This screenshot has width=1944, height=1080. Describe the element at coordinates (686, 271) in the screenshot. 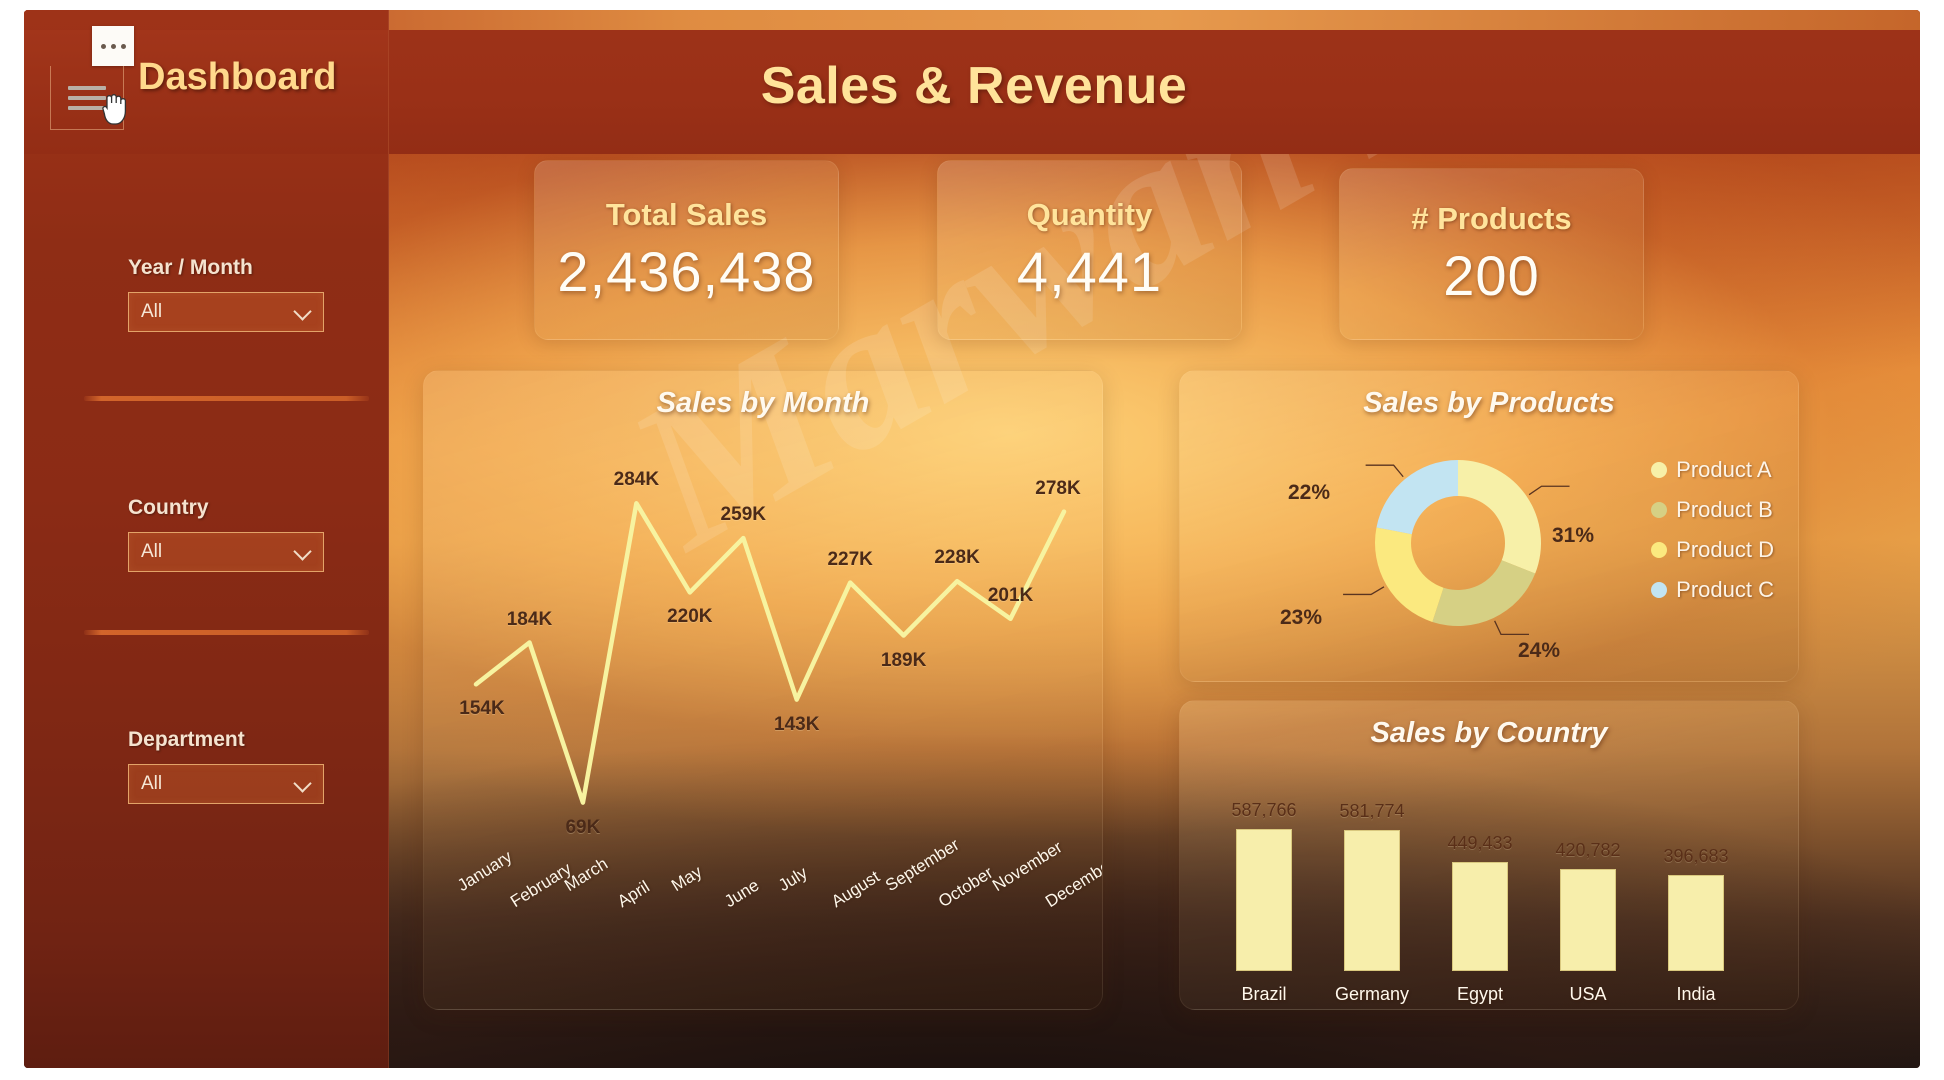

I see `kpi-value: 2,436,438` at that location.